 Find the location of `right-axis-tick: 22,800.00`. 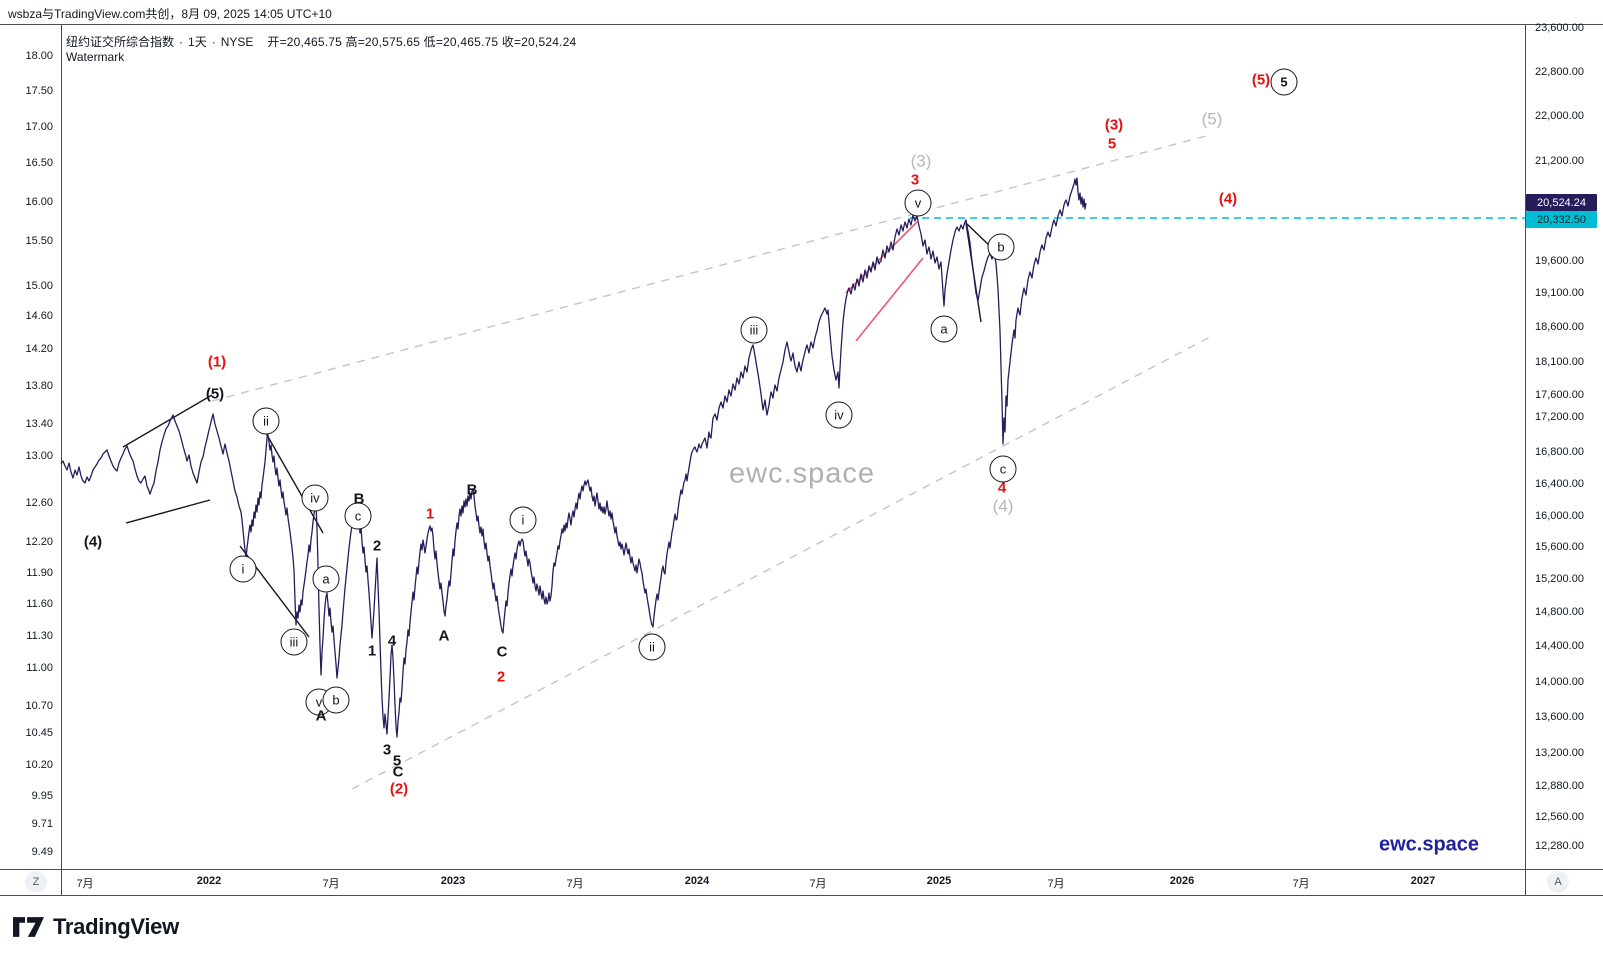

right-axis-tick: 22,800.00 is located at coordinates (1559, 72).